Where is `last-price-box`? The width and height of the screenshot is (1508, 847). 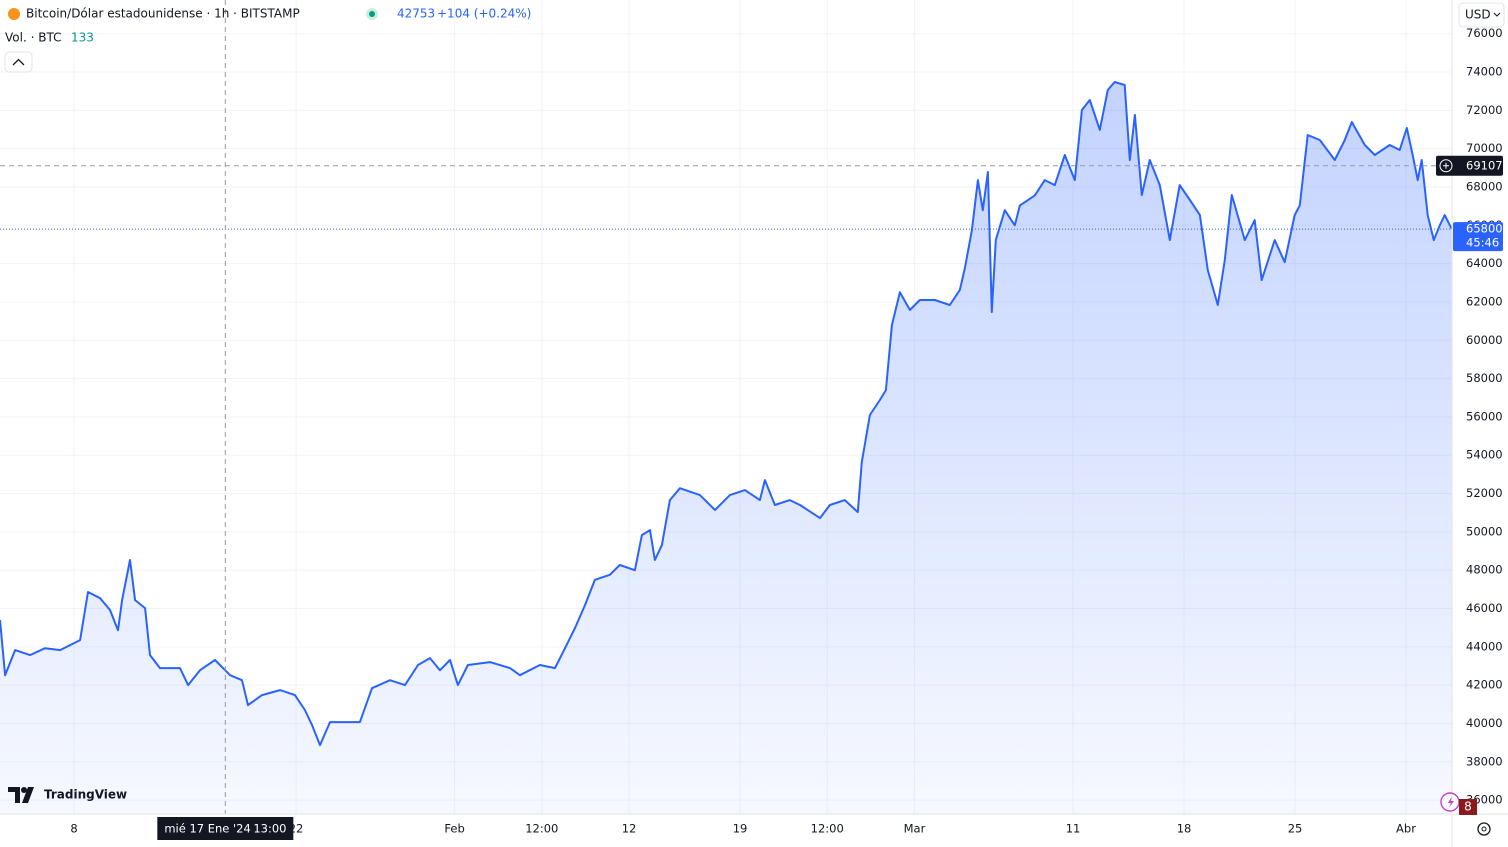
last-price-box is located at coordinates (1478, 237).